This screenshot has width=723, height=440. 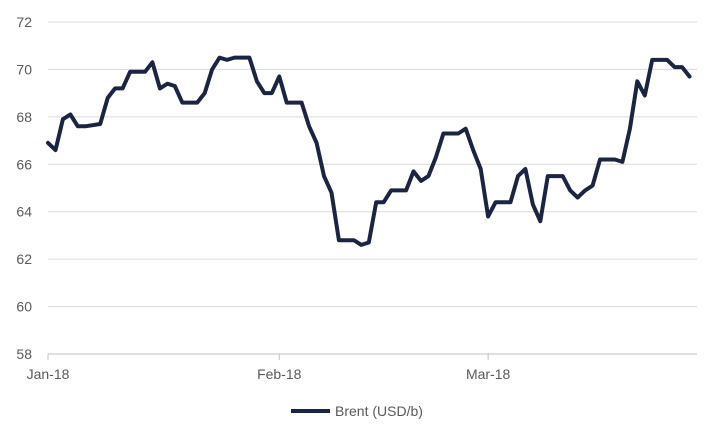 What do you see at coordinates (279, 374) in the screenshot?
I see `x-tick-label: Feb-18` at bounding box center [279, 374].